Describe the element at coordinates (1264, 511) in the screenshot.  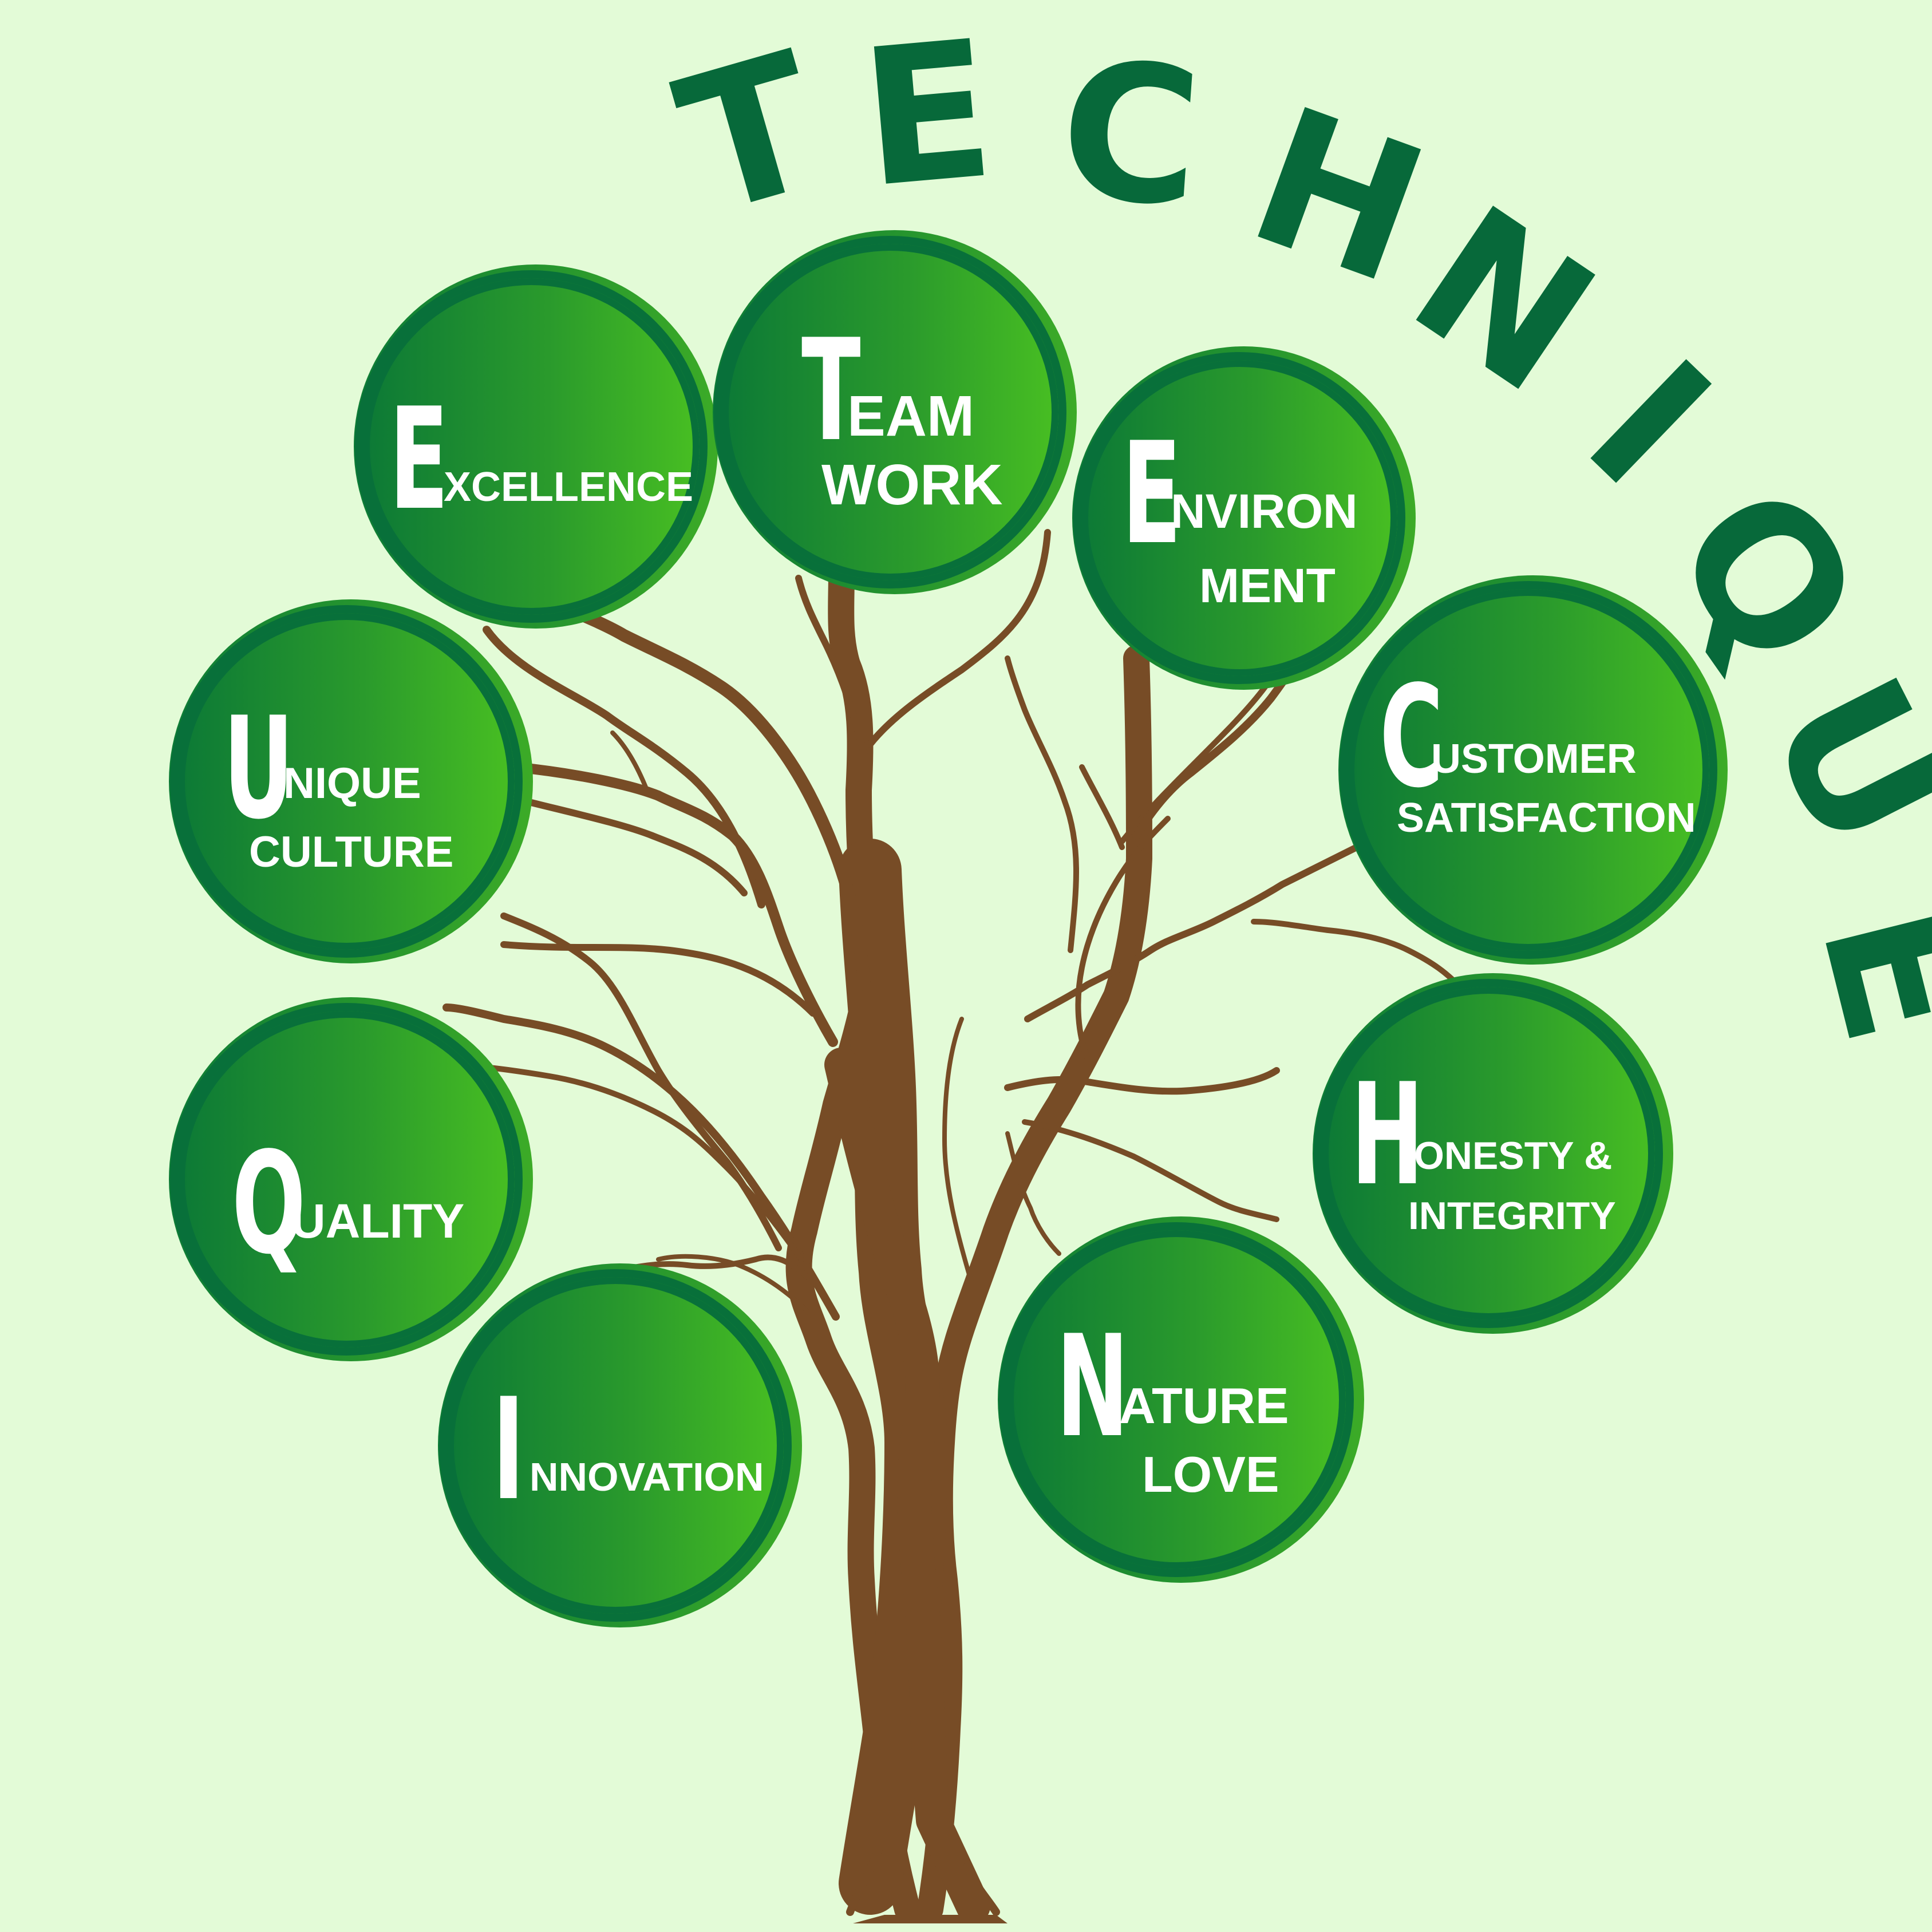
I see `label-environment-line1: NVIRON` at that location.